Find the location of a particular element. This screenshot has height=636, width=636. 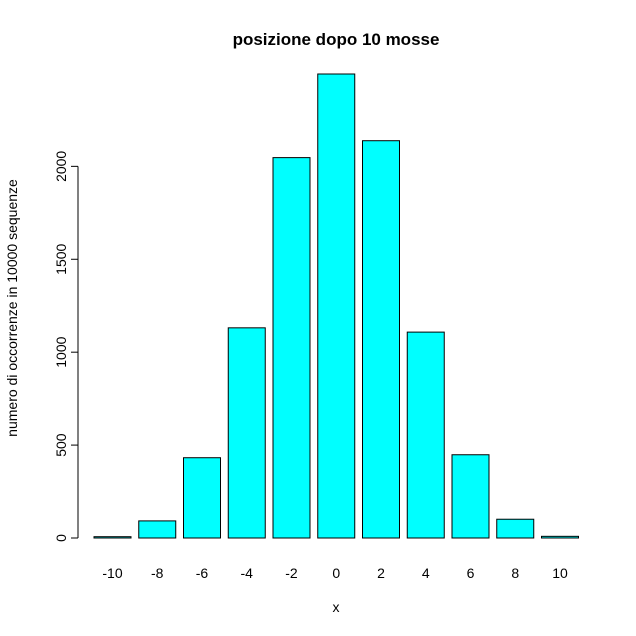

y-tick-label: 1000 is located at coordinates (61, 351).